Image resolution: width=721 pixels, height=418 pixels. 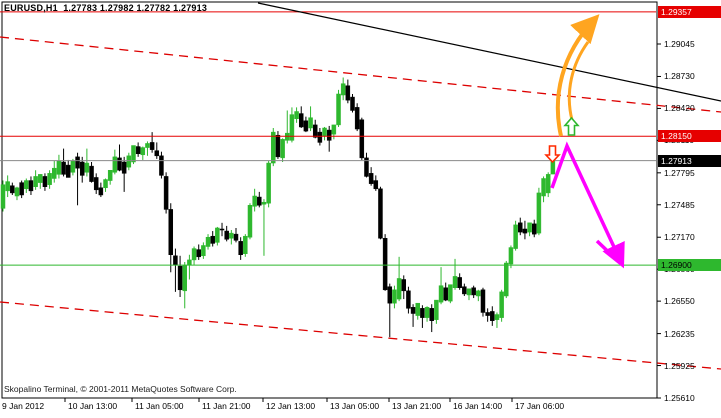 I want to click on orange-arrow-shaft, so click(x=577, y=75).